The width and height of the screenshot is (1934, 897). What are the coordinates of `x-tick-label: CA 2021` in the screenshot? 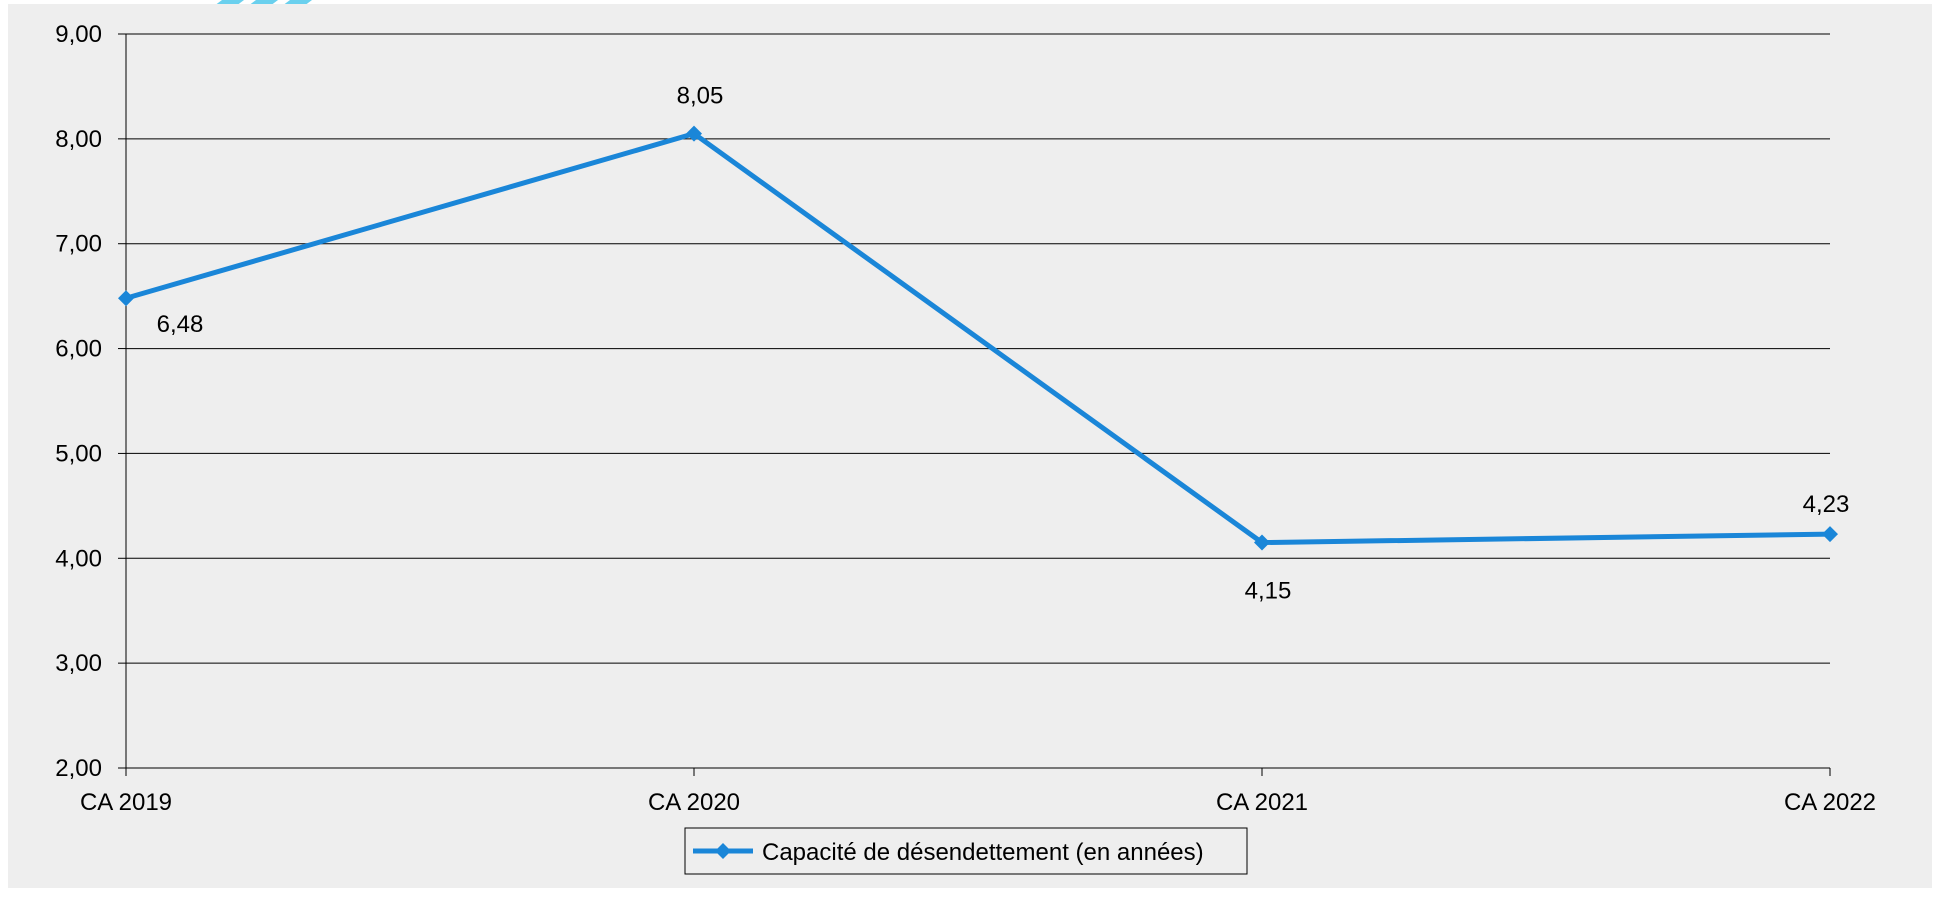 It's located at (1262, 802).